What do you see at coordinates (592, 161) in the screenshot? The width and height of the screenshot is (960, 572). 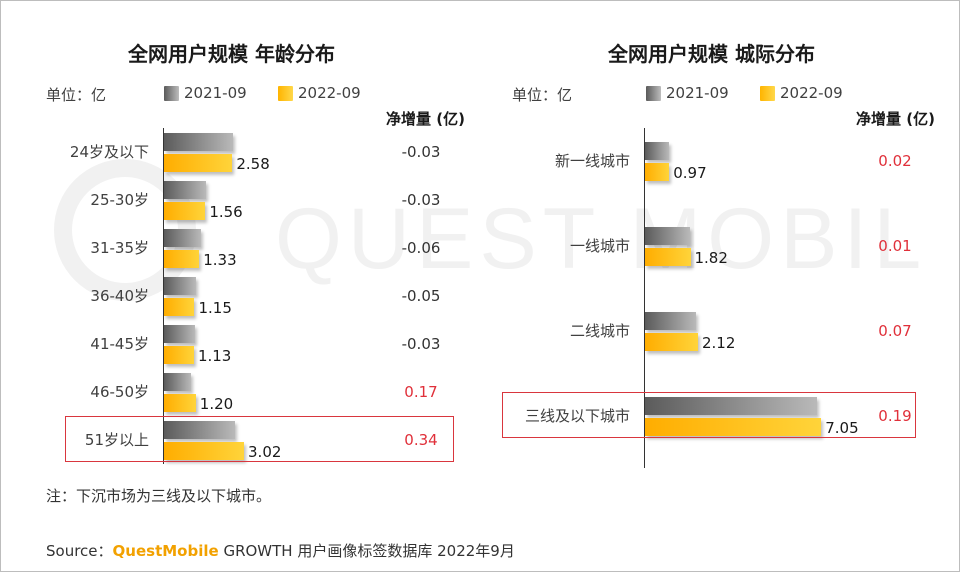 I see `category-label: 新一线城市` at bounding box center [592, 161].